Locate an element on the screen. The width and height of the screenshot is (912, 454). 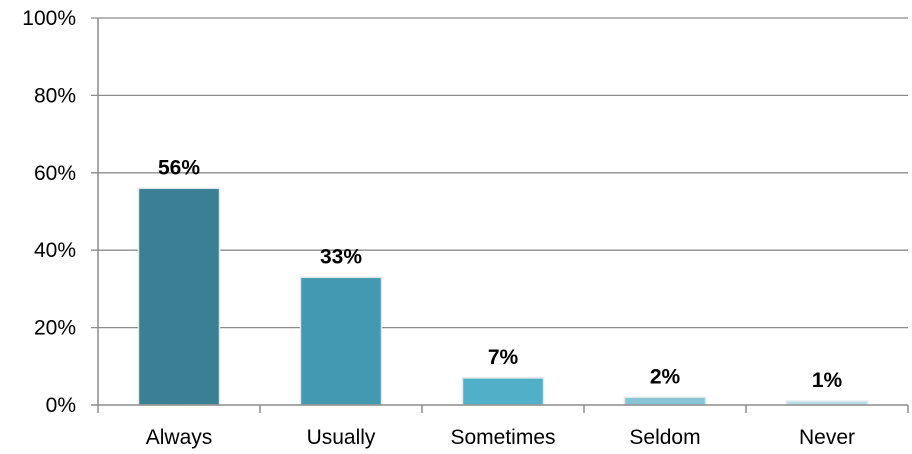
data-label: 2% is located at coordinates (665, 376).